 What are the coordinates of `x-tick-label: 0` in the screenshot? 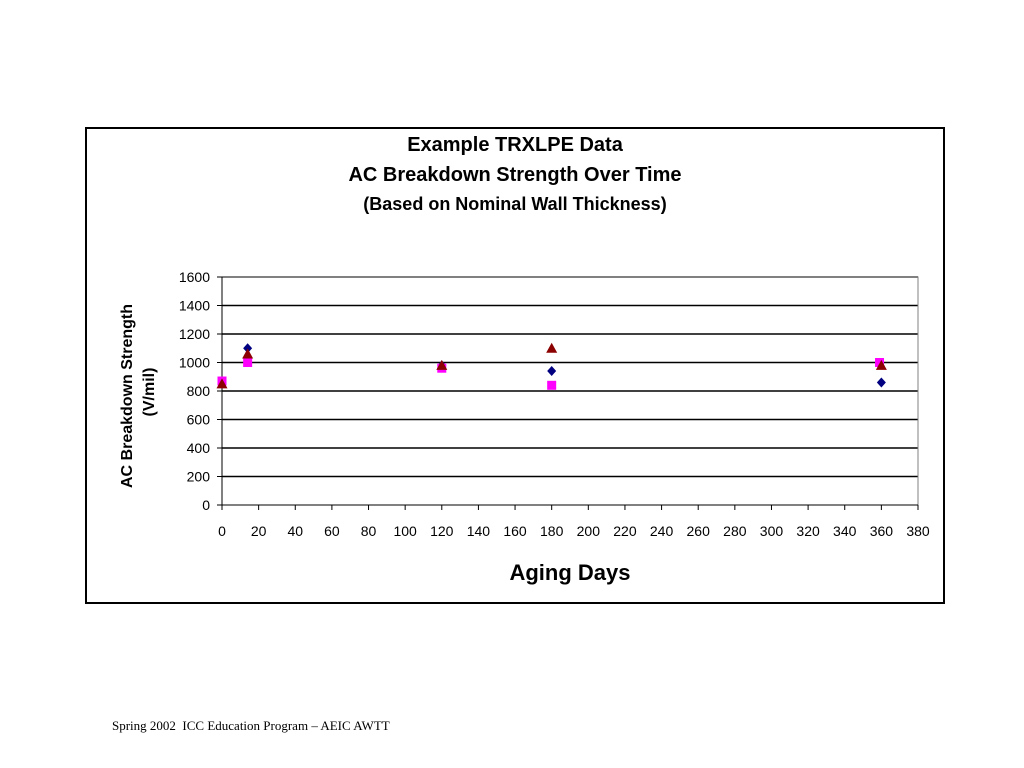 It's located at (222, 531).